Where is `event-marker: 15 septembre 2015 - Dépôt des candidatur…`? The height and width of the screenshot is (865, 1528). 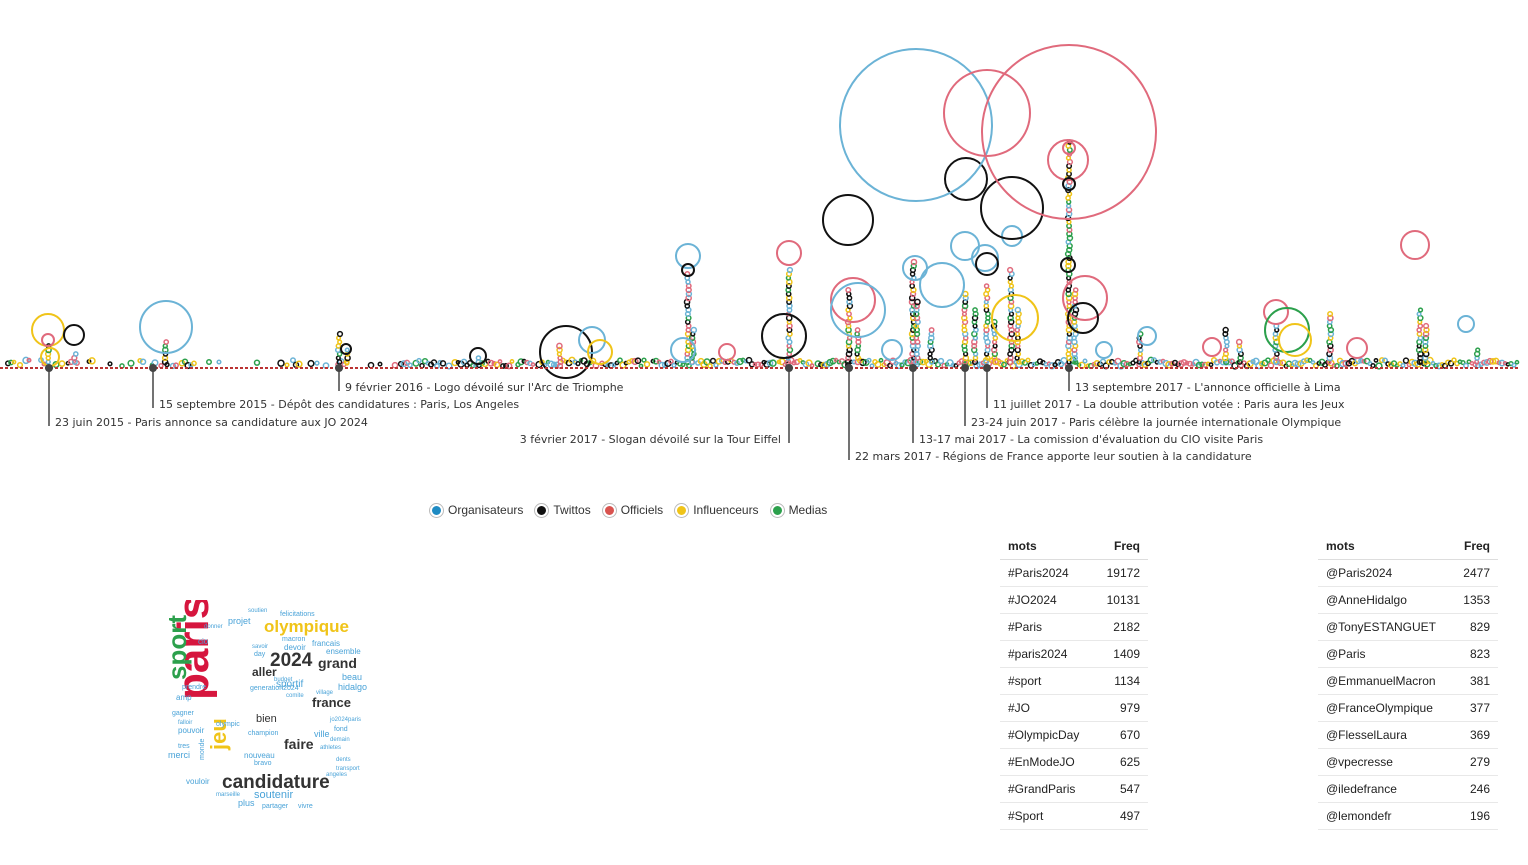 event-marker: 15 septembre 2015 - Dépôt des candidatur… is located at coordinates (334, 387).